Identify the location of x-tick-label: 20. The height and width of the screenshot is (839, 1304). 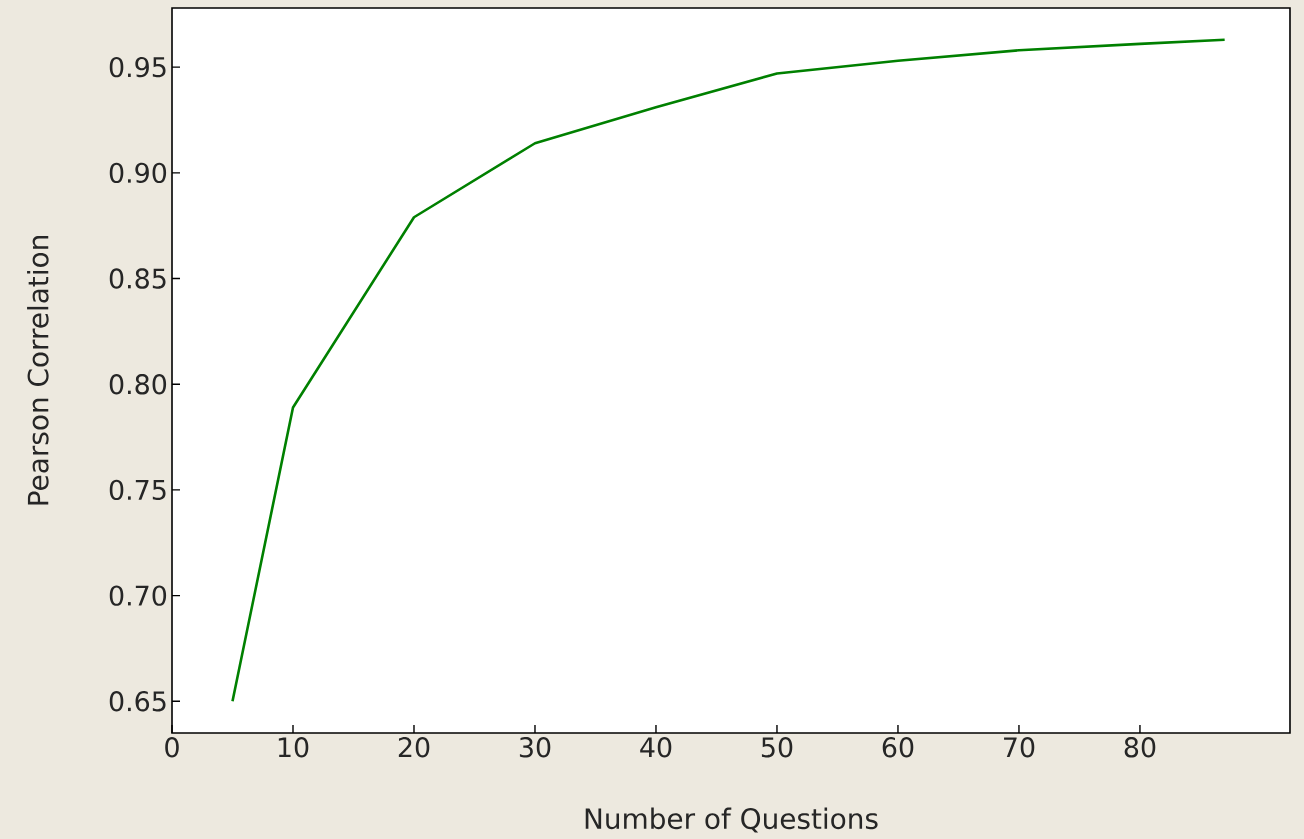
(414, 747).